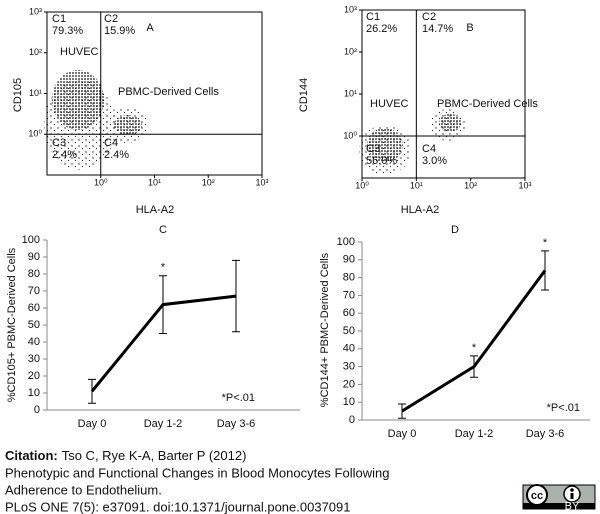  What do you see at coordinates (18, 95) in the screenshot?
I see `y-axis-label: CD105` at bounding box center [18, 95].